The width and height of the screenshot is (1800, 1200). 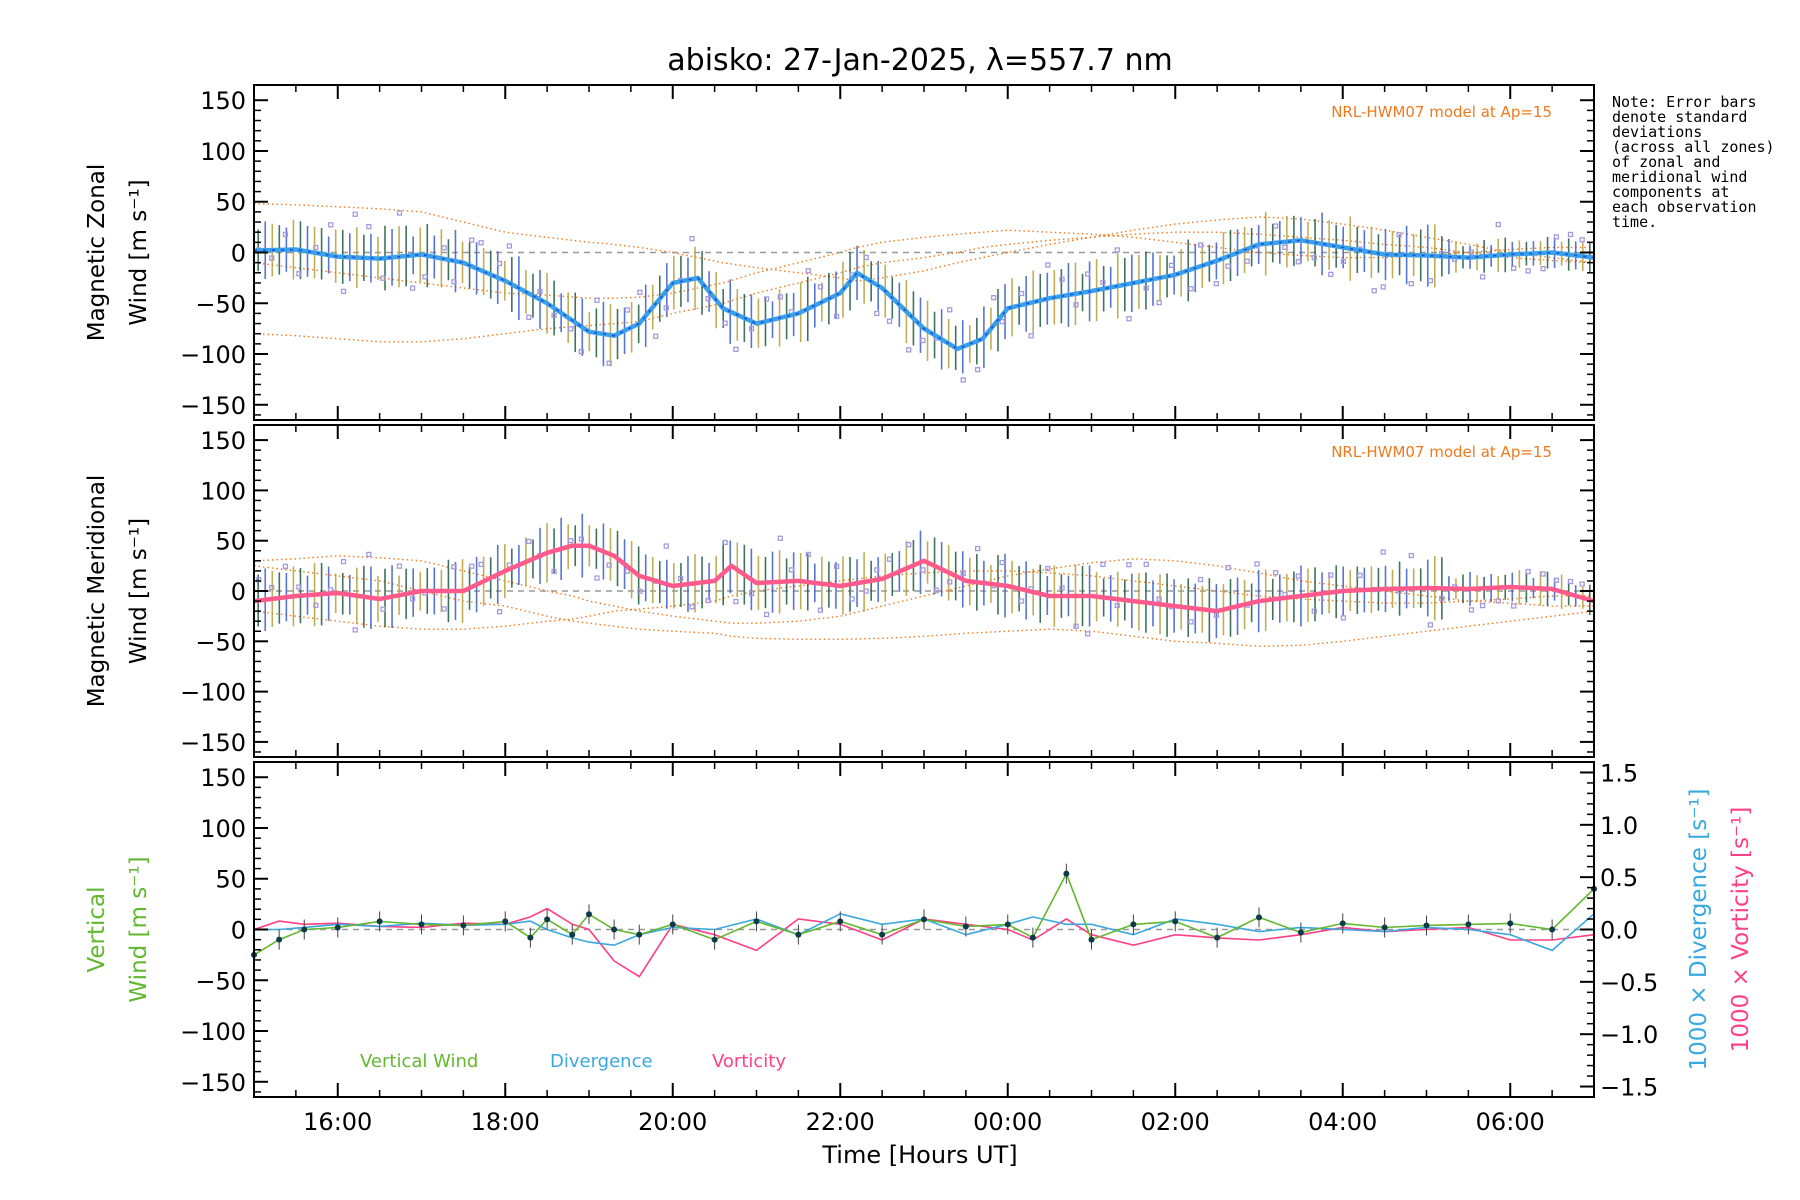 What do you see at coordinates (223, 101) in the screenshot?
I see `y-tick-label: 150` at bounding box center [223, 101].